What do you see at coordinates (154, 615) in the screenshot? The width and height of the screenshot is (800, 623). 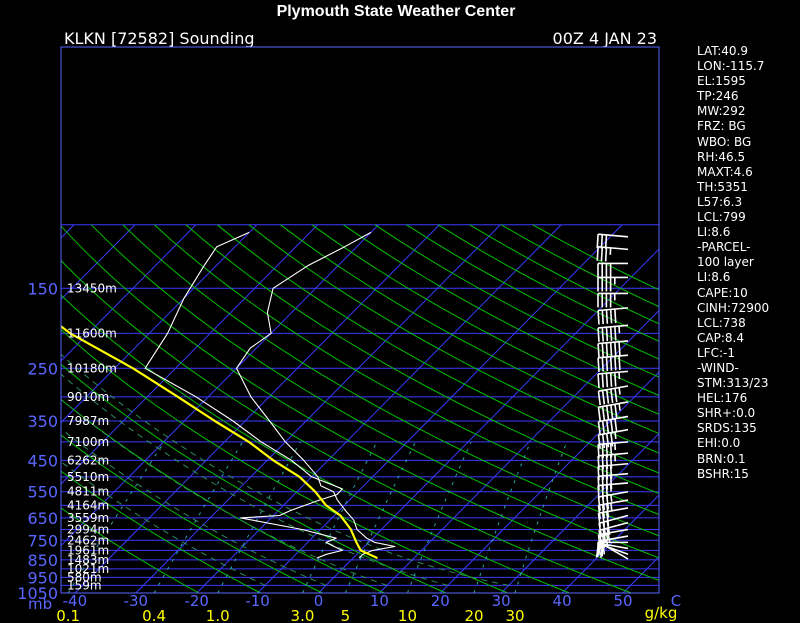 I see `mixing-ratio-tick-label: 0.4` at bounding box center [154, 615].